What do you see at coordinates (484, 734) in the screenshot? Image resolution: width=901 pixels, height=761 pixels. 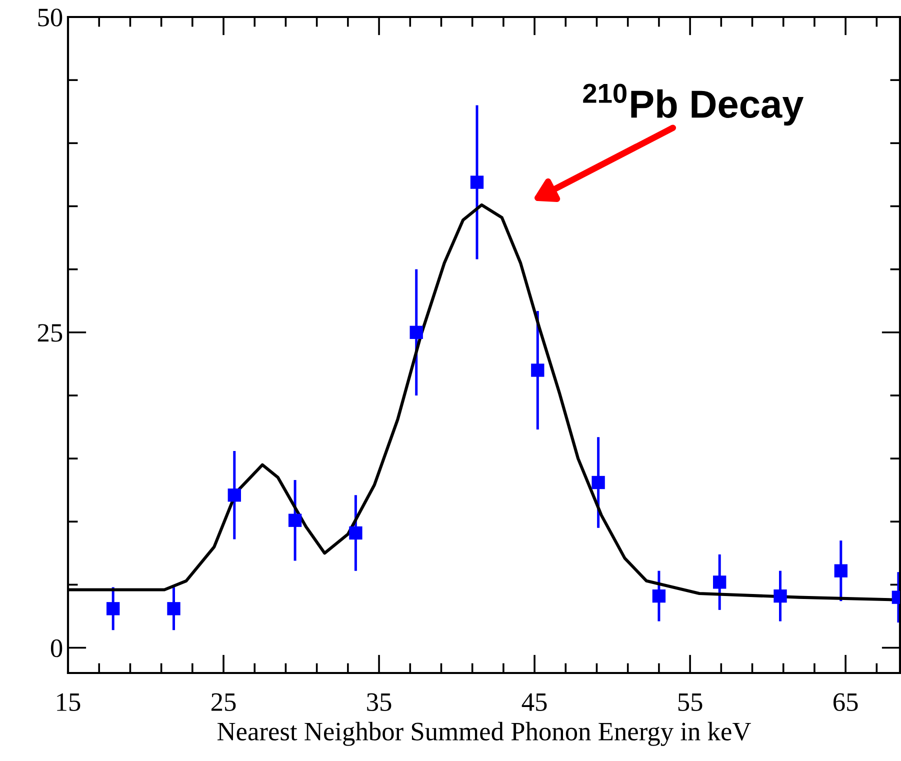 I see `x-axis-title: Nearest Neighbor Summed Phonon Energy in keV` at bounding box center [484, 734].